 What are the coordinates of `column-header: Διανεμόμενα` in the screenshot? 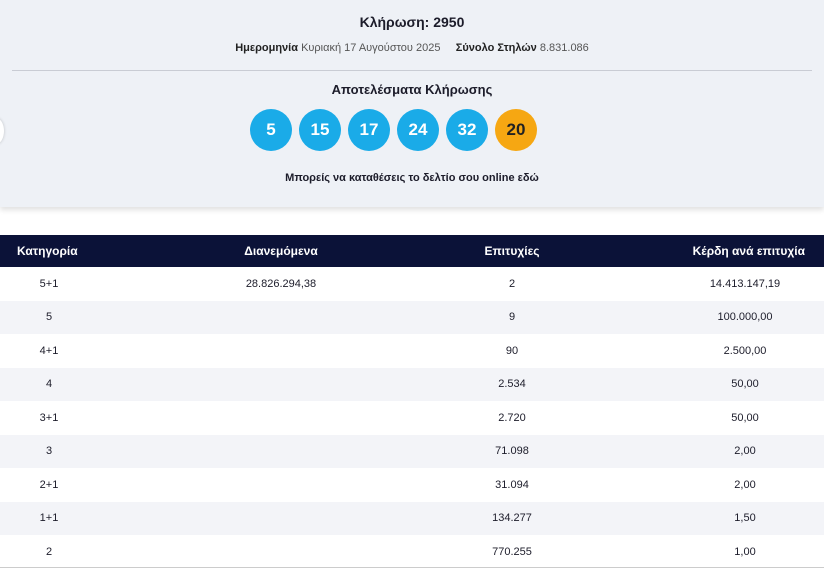 It's located at (281, 251).